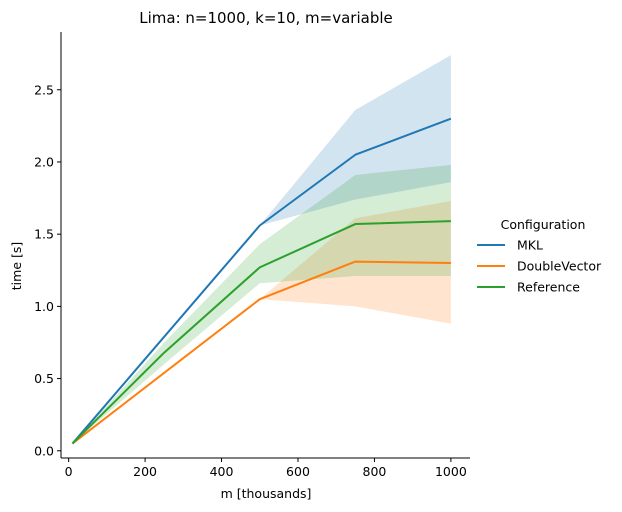  I want to click on legend-label: Reference, so click(548, 287).